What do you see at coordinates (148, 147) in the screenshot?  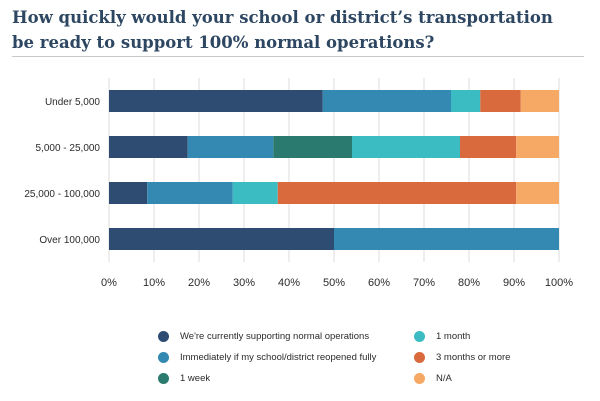 I see `bar-5-000-25-000-normal` at bounding box center [148, 147].